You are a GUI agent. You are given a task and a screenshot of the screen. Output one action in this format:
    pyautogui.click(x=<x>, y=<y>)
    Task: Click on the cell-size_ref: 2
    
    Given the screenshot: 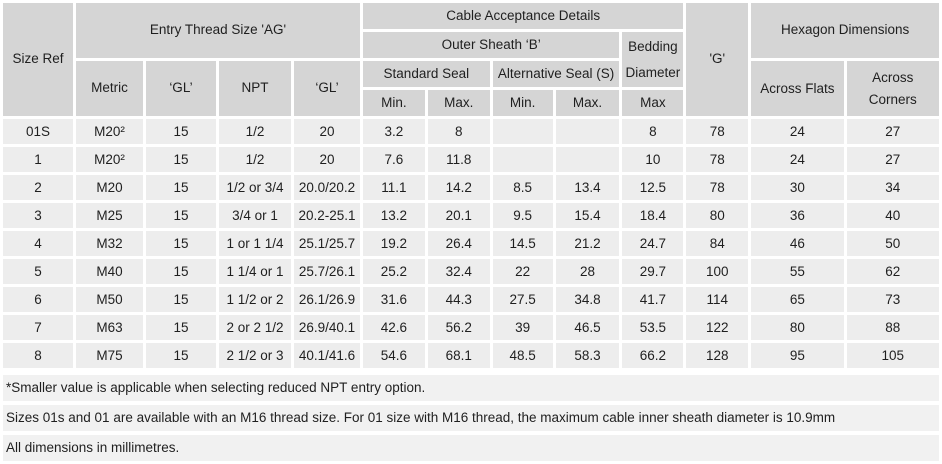 What is the action you would take?
    pyautogui.click(x=38, y=187)
    